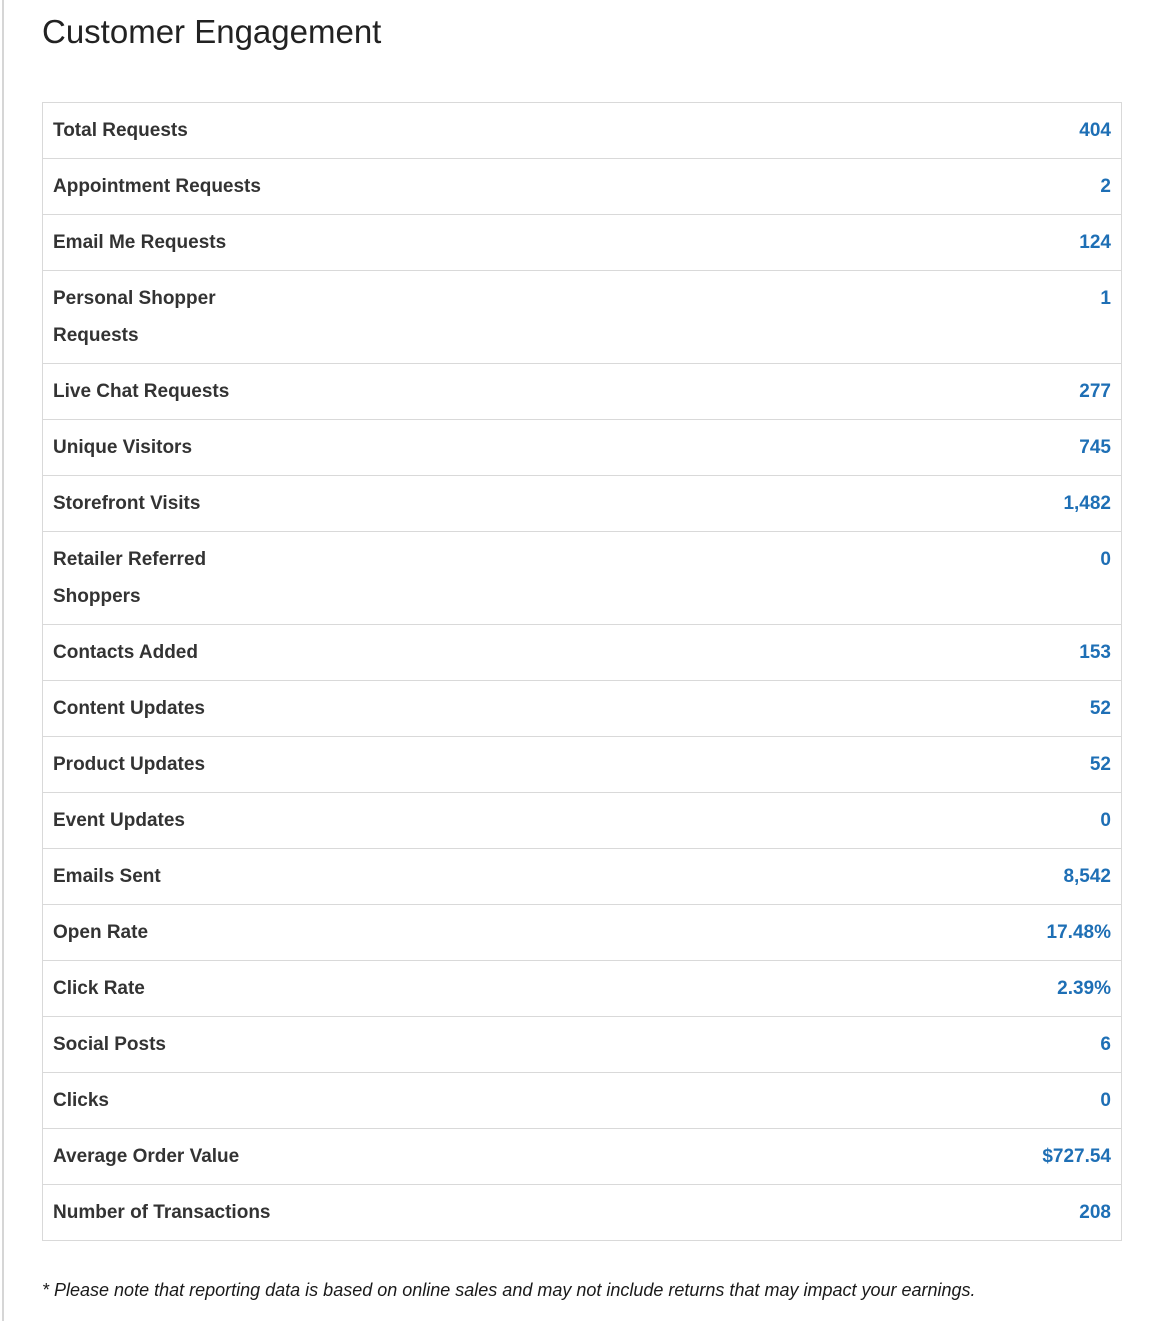 The height and width of the screenshot is (1321, 1166). Describe the element at coordinates (120, 130) in the screenshot. I see `metric-label: Total Requests` at that location.